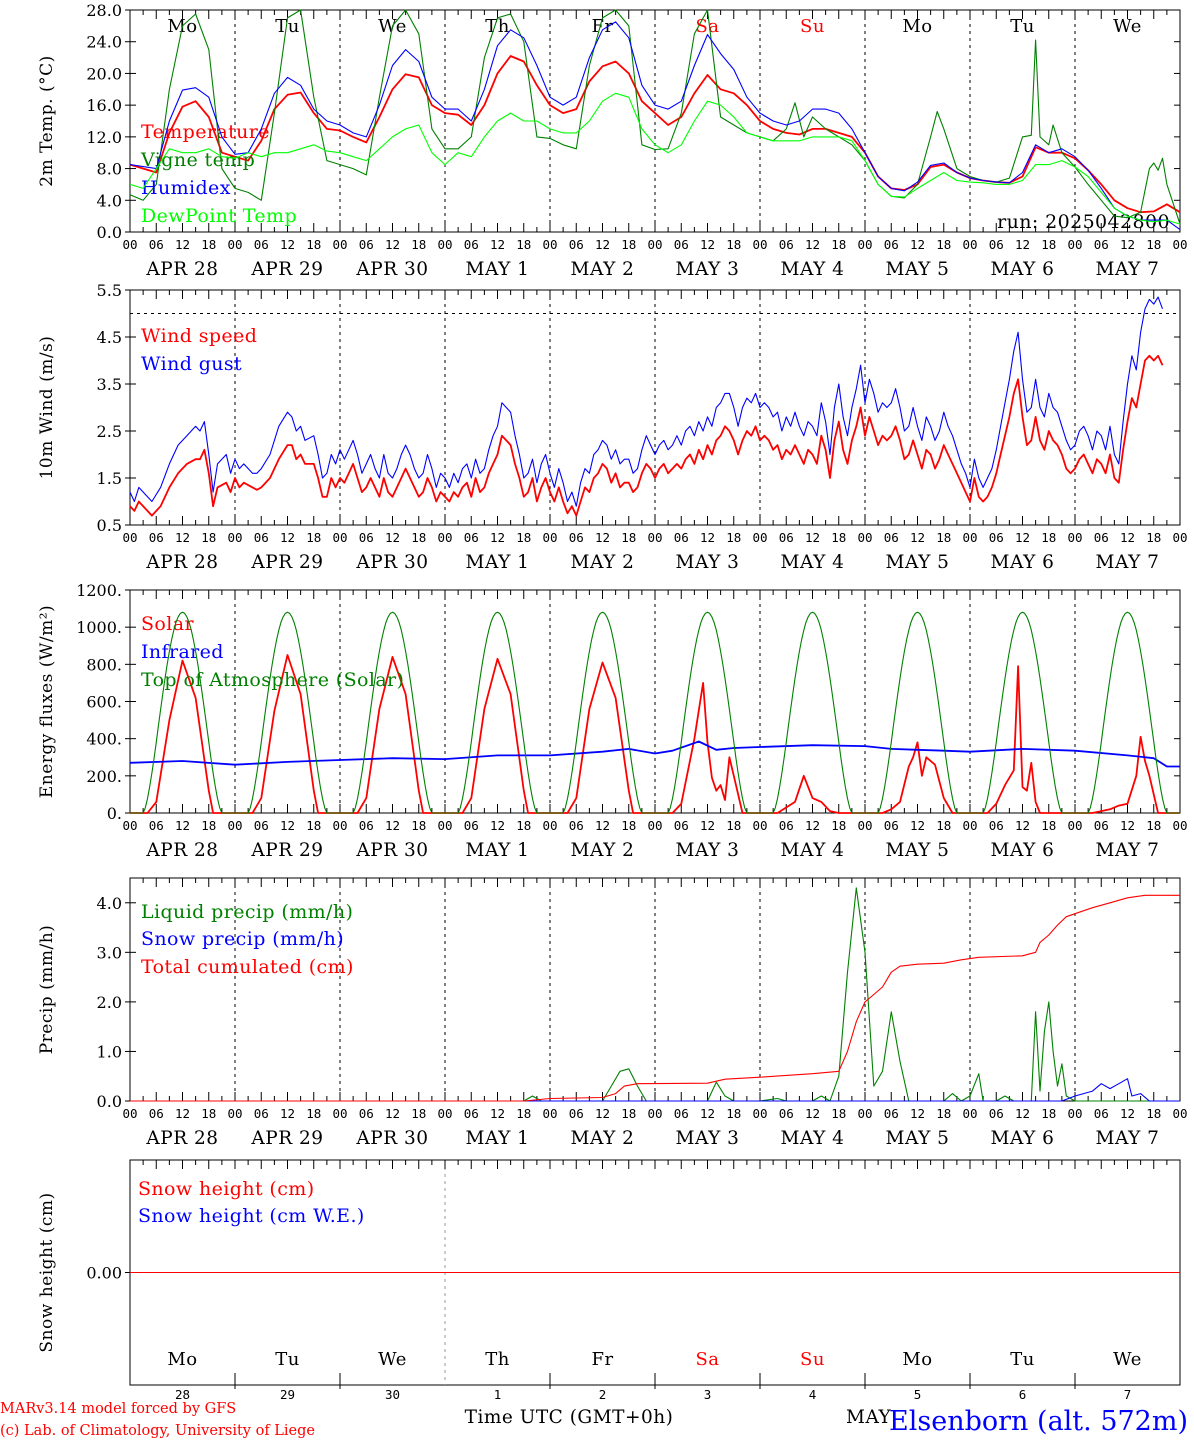 This screenshot has height=1440, width=1194. I want to click on snow-weekday-label: We, so click(1127, 1359).